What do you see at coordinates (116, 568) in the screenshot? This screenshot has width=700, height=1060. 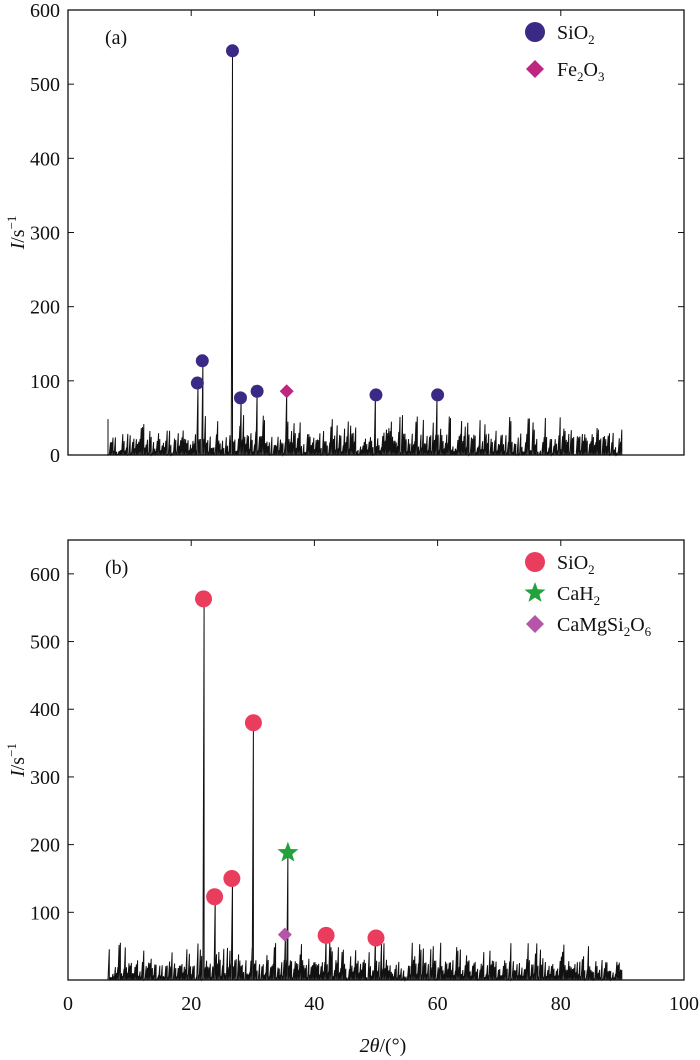 I see `panel-label: (b)` at bounding box center [116, 568].